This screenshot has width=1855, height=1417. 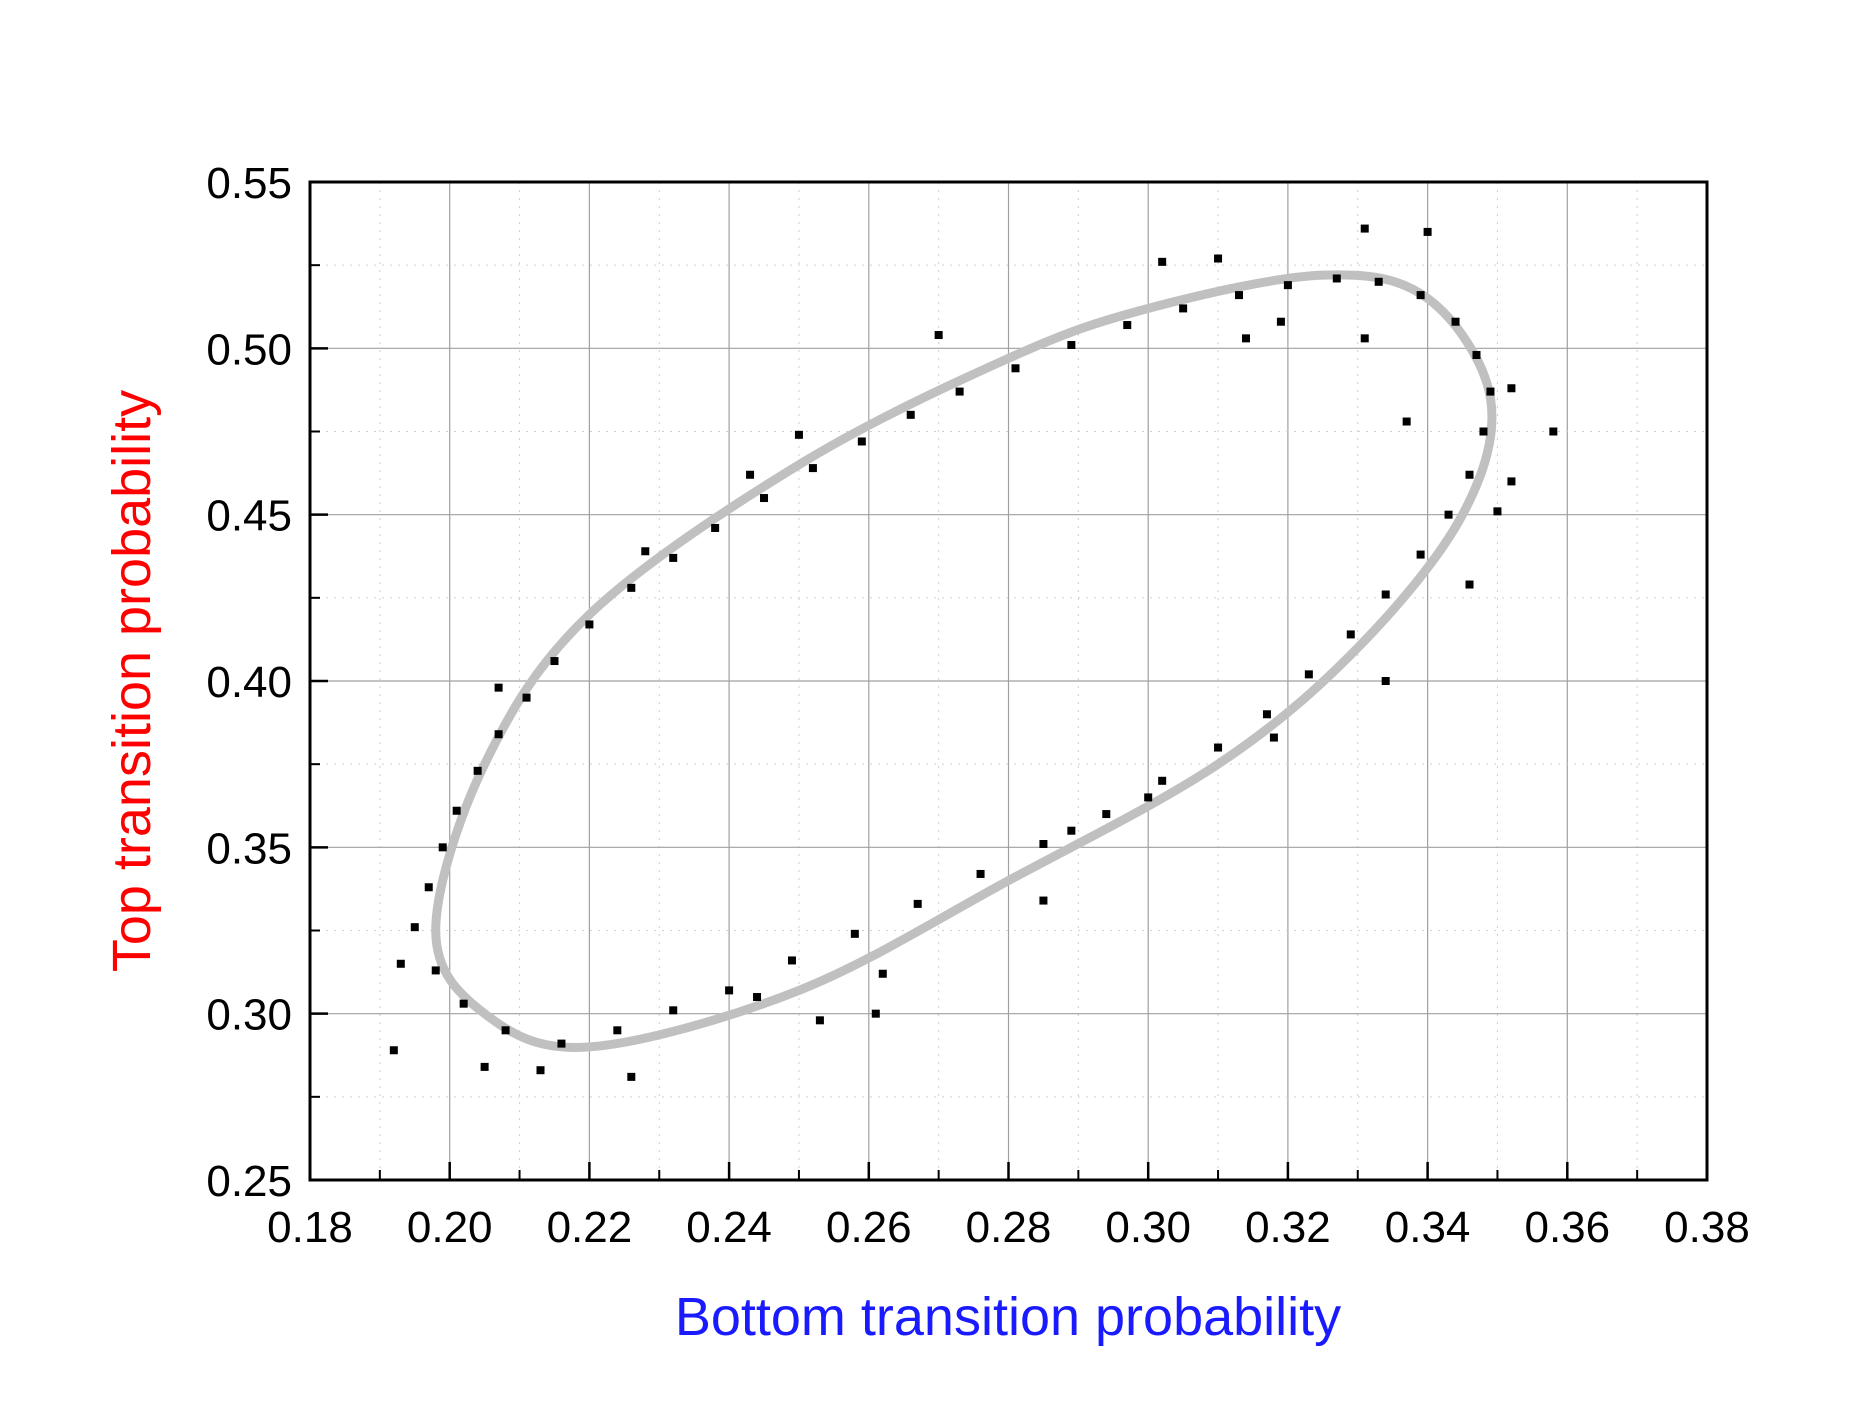 What do you see at coordinates (590, 1227) in the screenshot?
I see `x-tick-label: 0.22` at bounding box center [590, 1227].